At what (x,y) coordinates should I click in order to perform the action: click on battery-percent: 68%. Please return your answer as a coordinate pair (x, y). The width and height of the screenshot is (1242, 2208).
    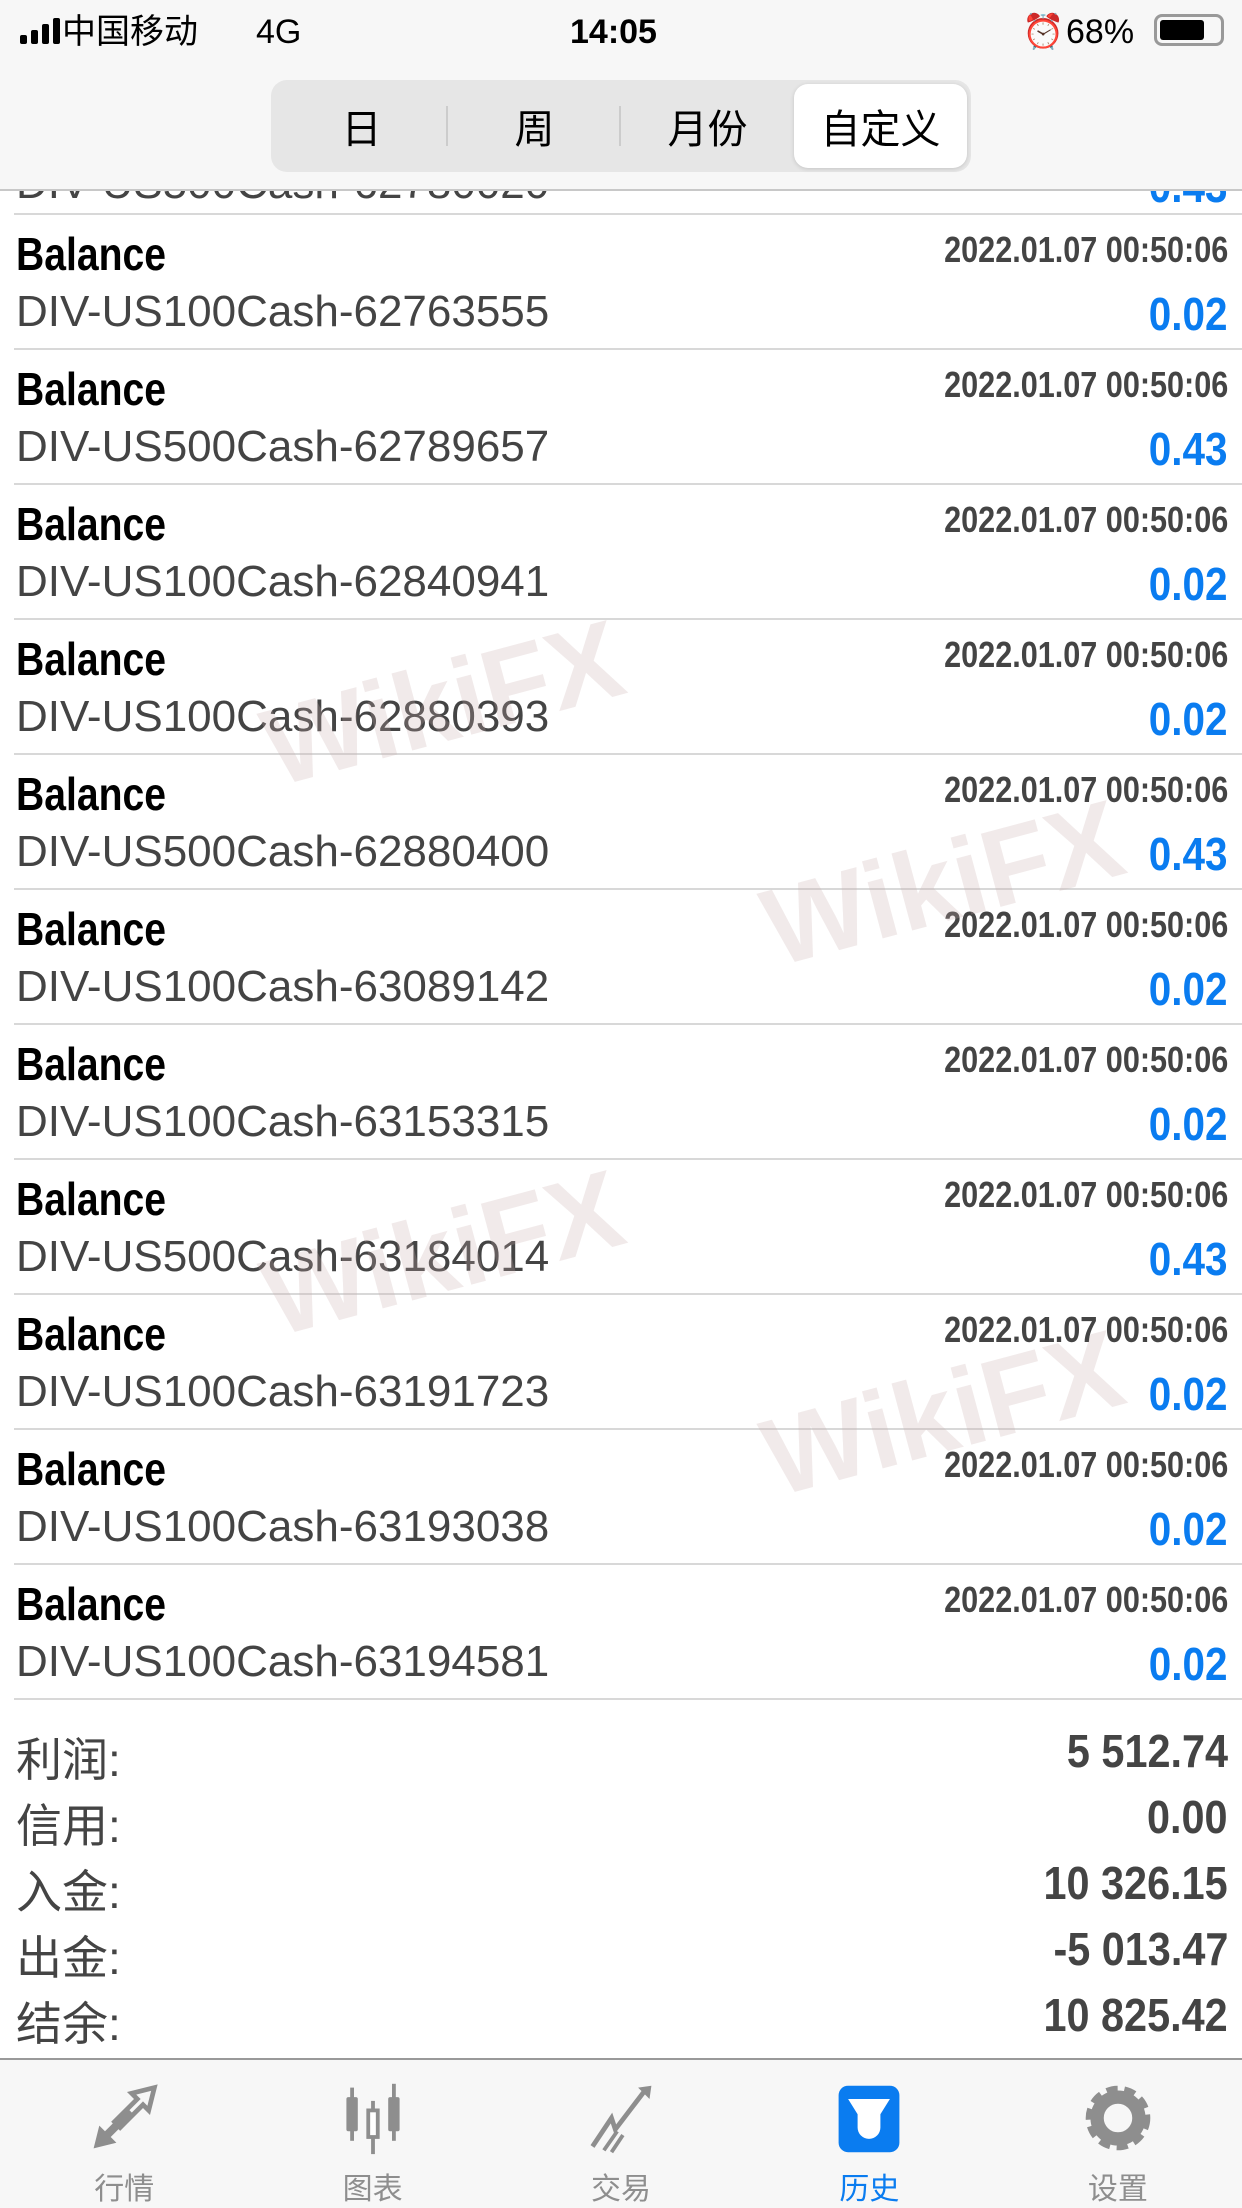
    Looking at the image, I should click on (1100, 32).